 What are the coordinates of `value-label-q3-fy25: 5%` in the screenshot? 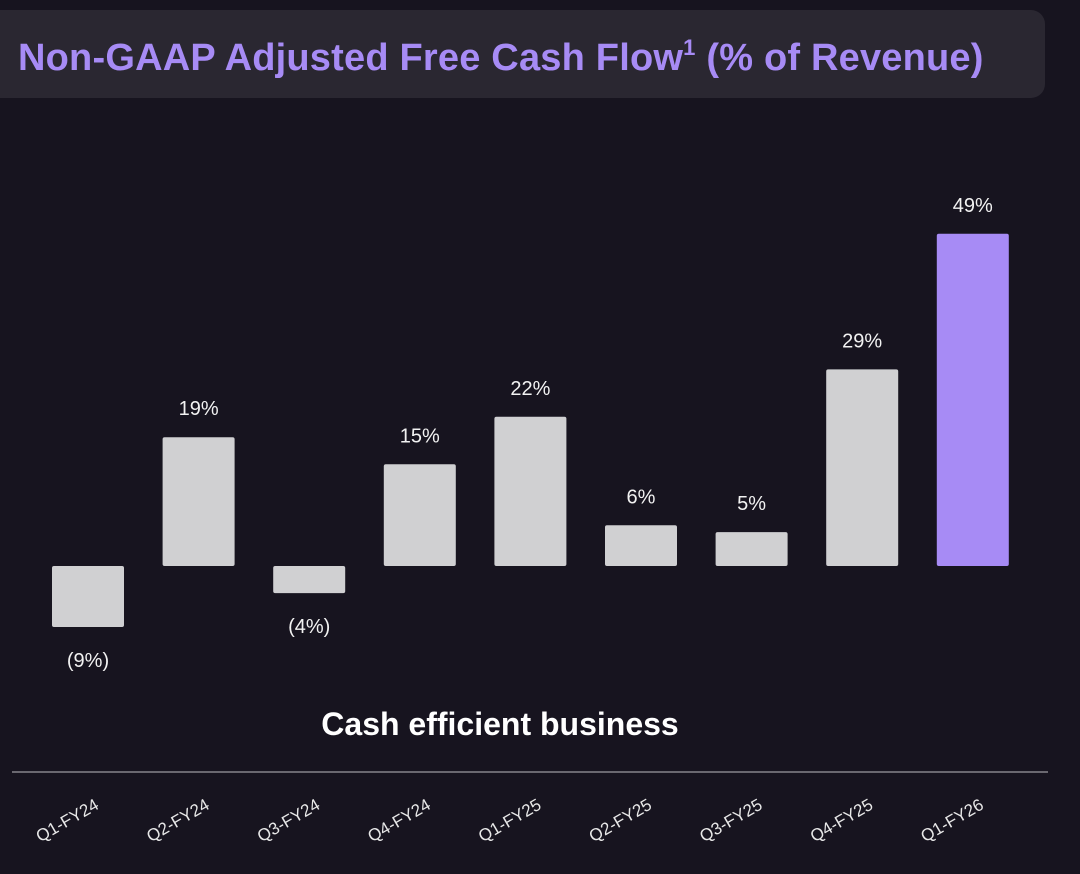 It's located at (751, 504).